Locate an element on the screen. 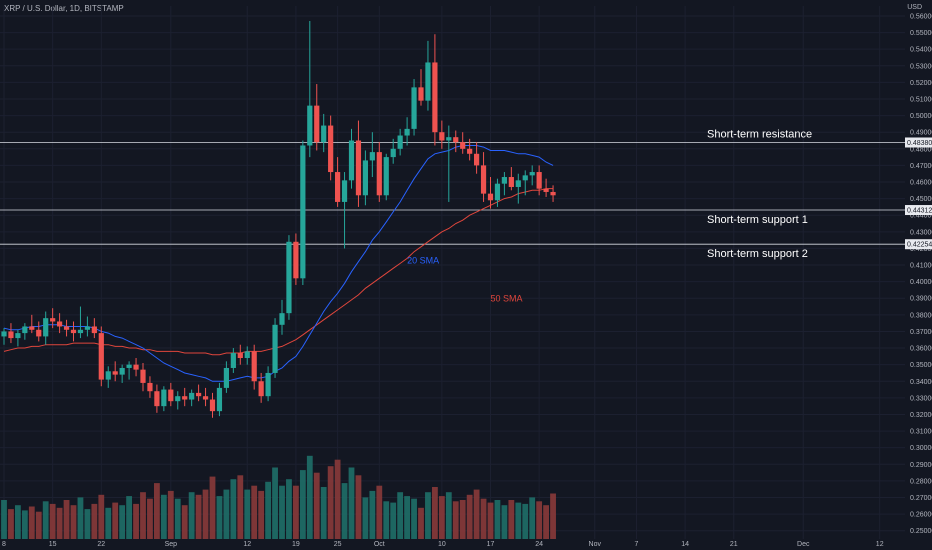 The width and height of the screenshot is (932, 550). volume-bars is located at coordinates (278, 497).